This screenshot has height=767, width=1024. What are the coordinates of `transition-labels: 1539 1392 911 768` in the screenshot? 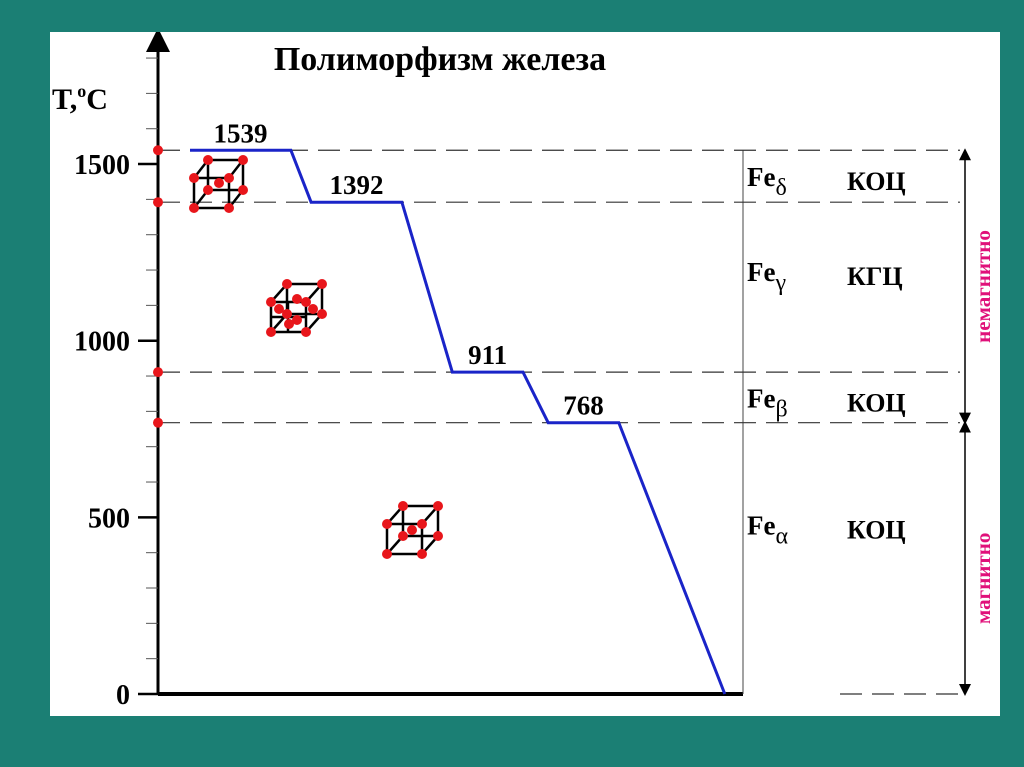 It's located at (408, 269).